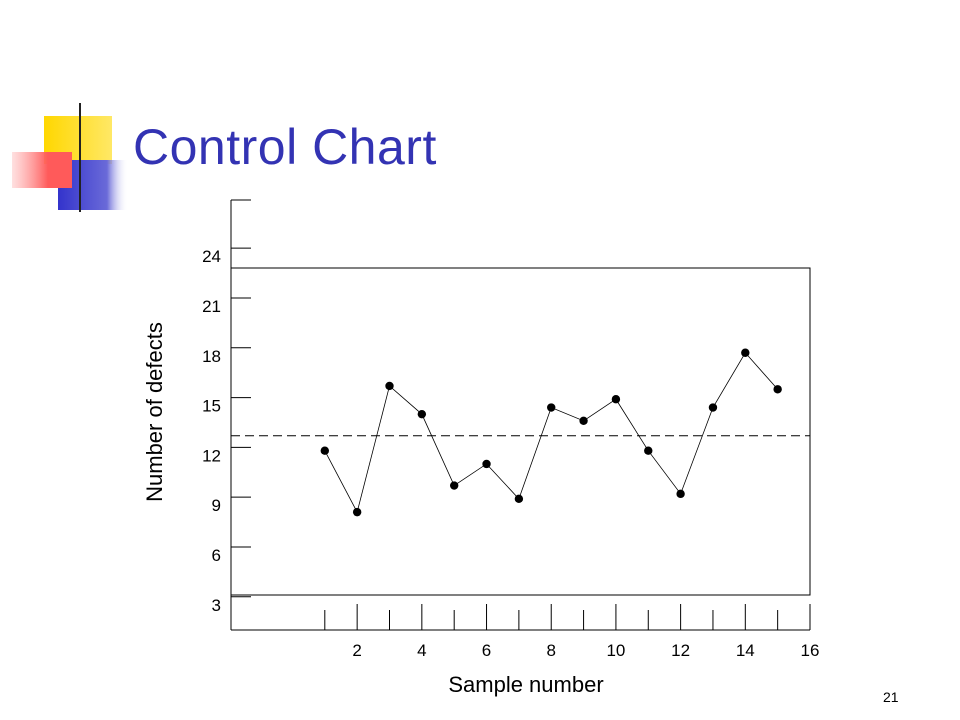 This screenshot has width=960, height=720. I want to click on x-tick-label: 6, so click(486, 650).